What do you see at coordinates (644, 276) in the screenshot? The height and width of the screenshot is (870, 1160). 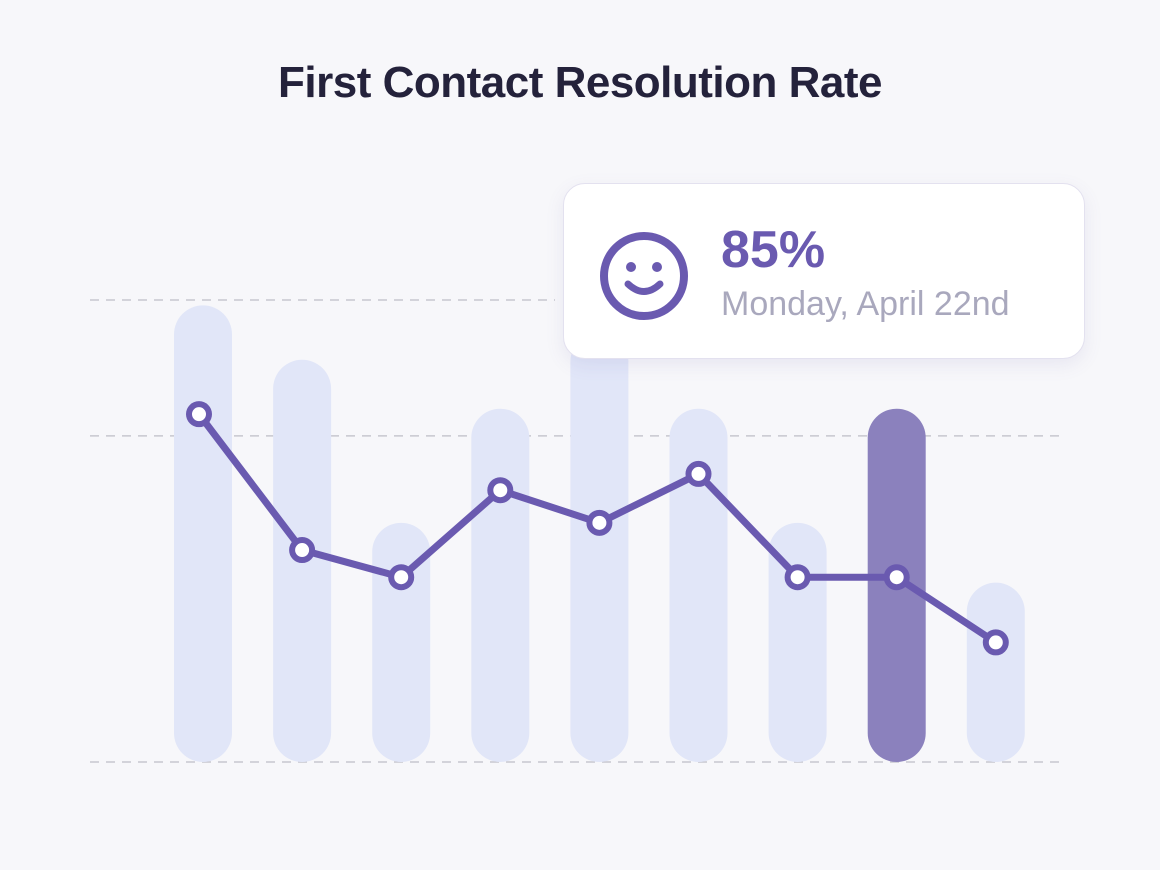 I see `smiley-face-icon` at bounding box center [644, 276].